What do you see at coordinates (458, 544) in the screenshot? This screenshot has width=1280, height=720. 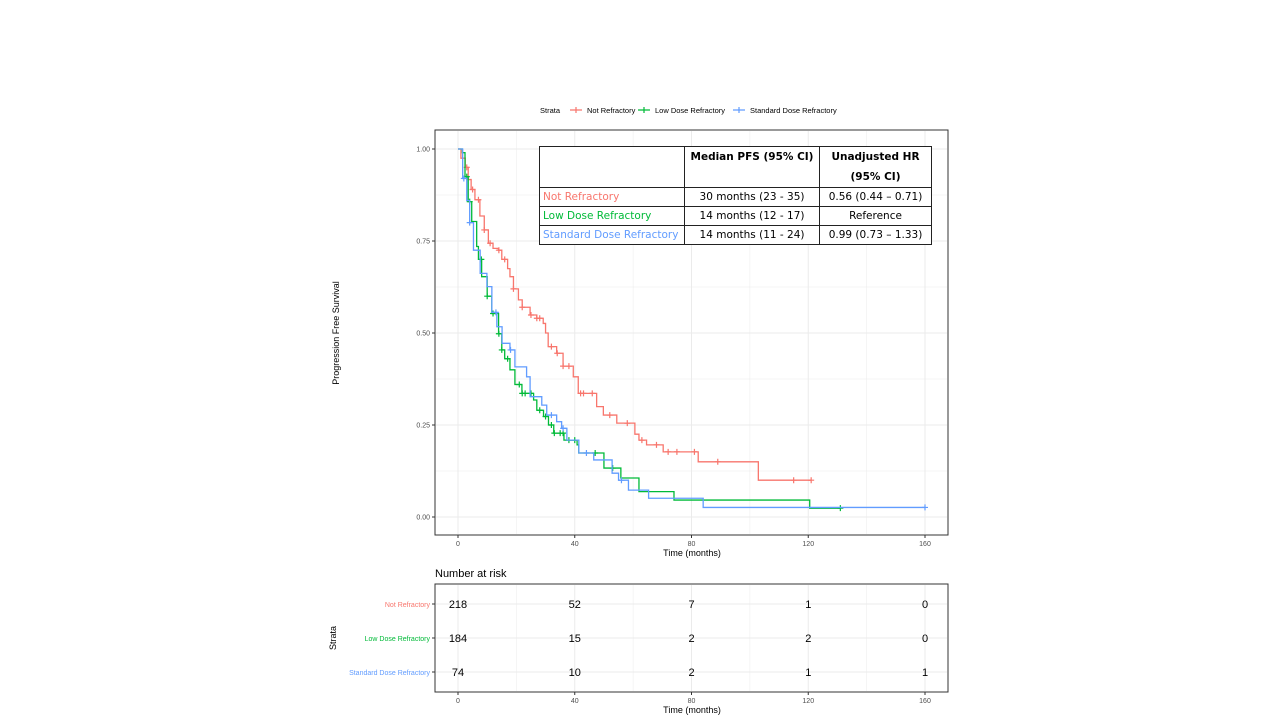 I see `x-tick-label: 0` at bounding box center [458, 544].